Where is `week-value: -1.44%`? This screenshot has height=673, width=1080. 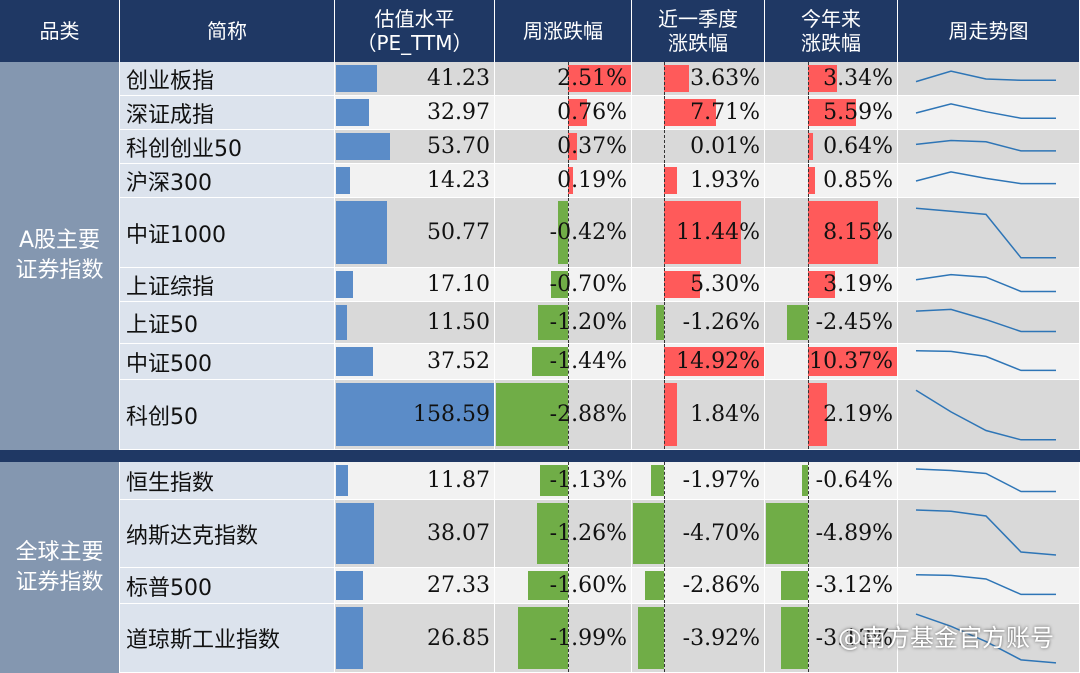 week-value: -1.44% is located at coordinates (588, 361).